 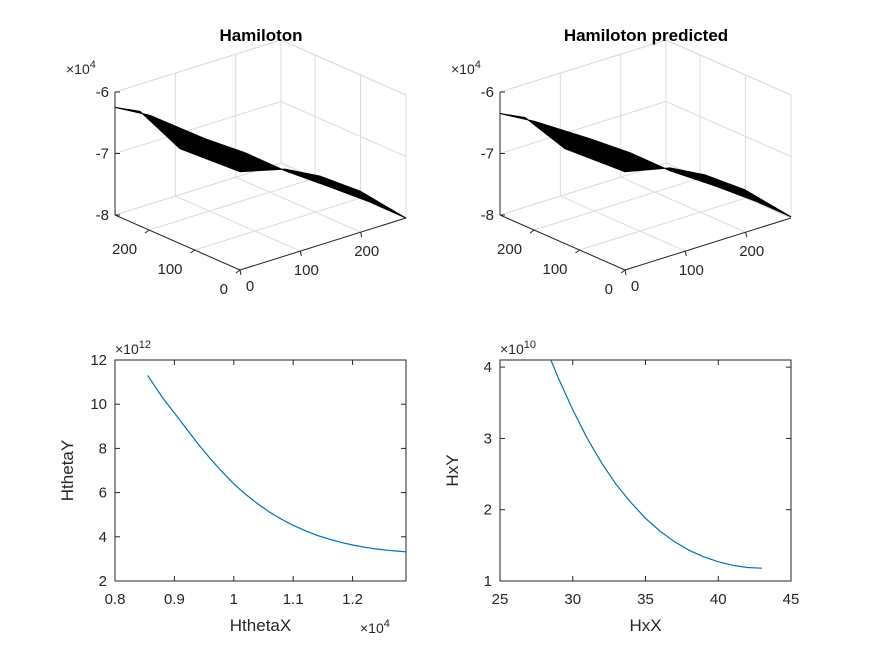 I want to click on x-tick-label: 35, so click(x=645, y=599).